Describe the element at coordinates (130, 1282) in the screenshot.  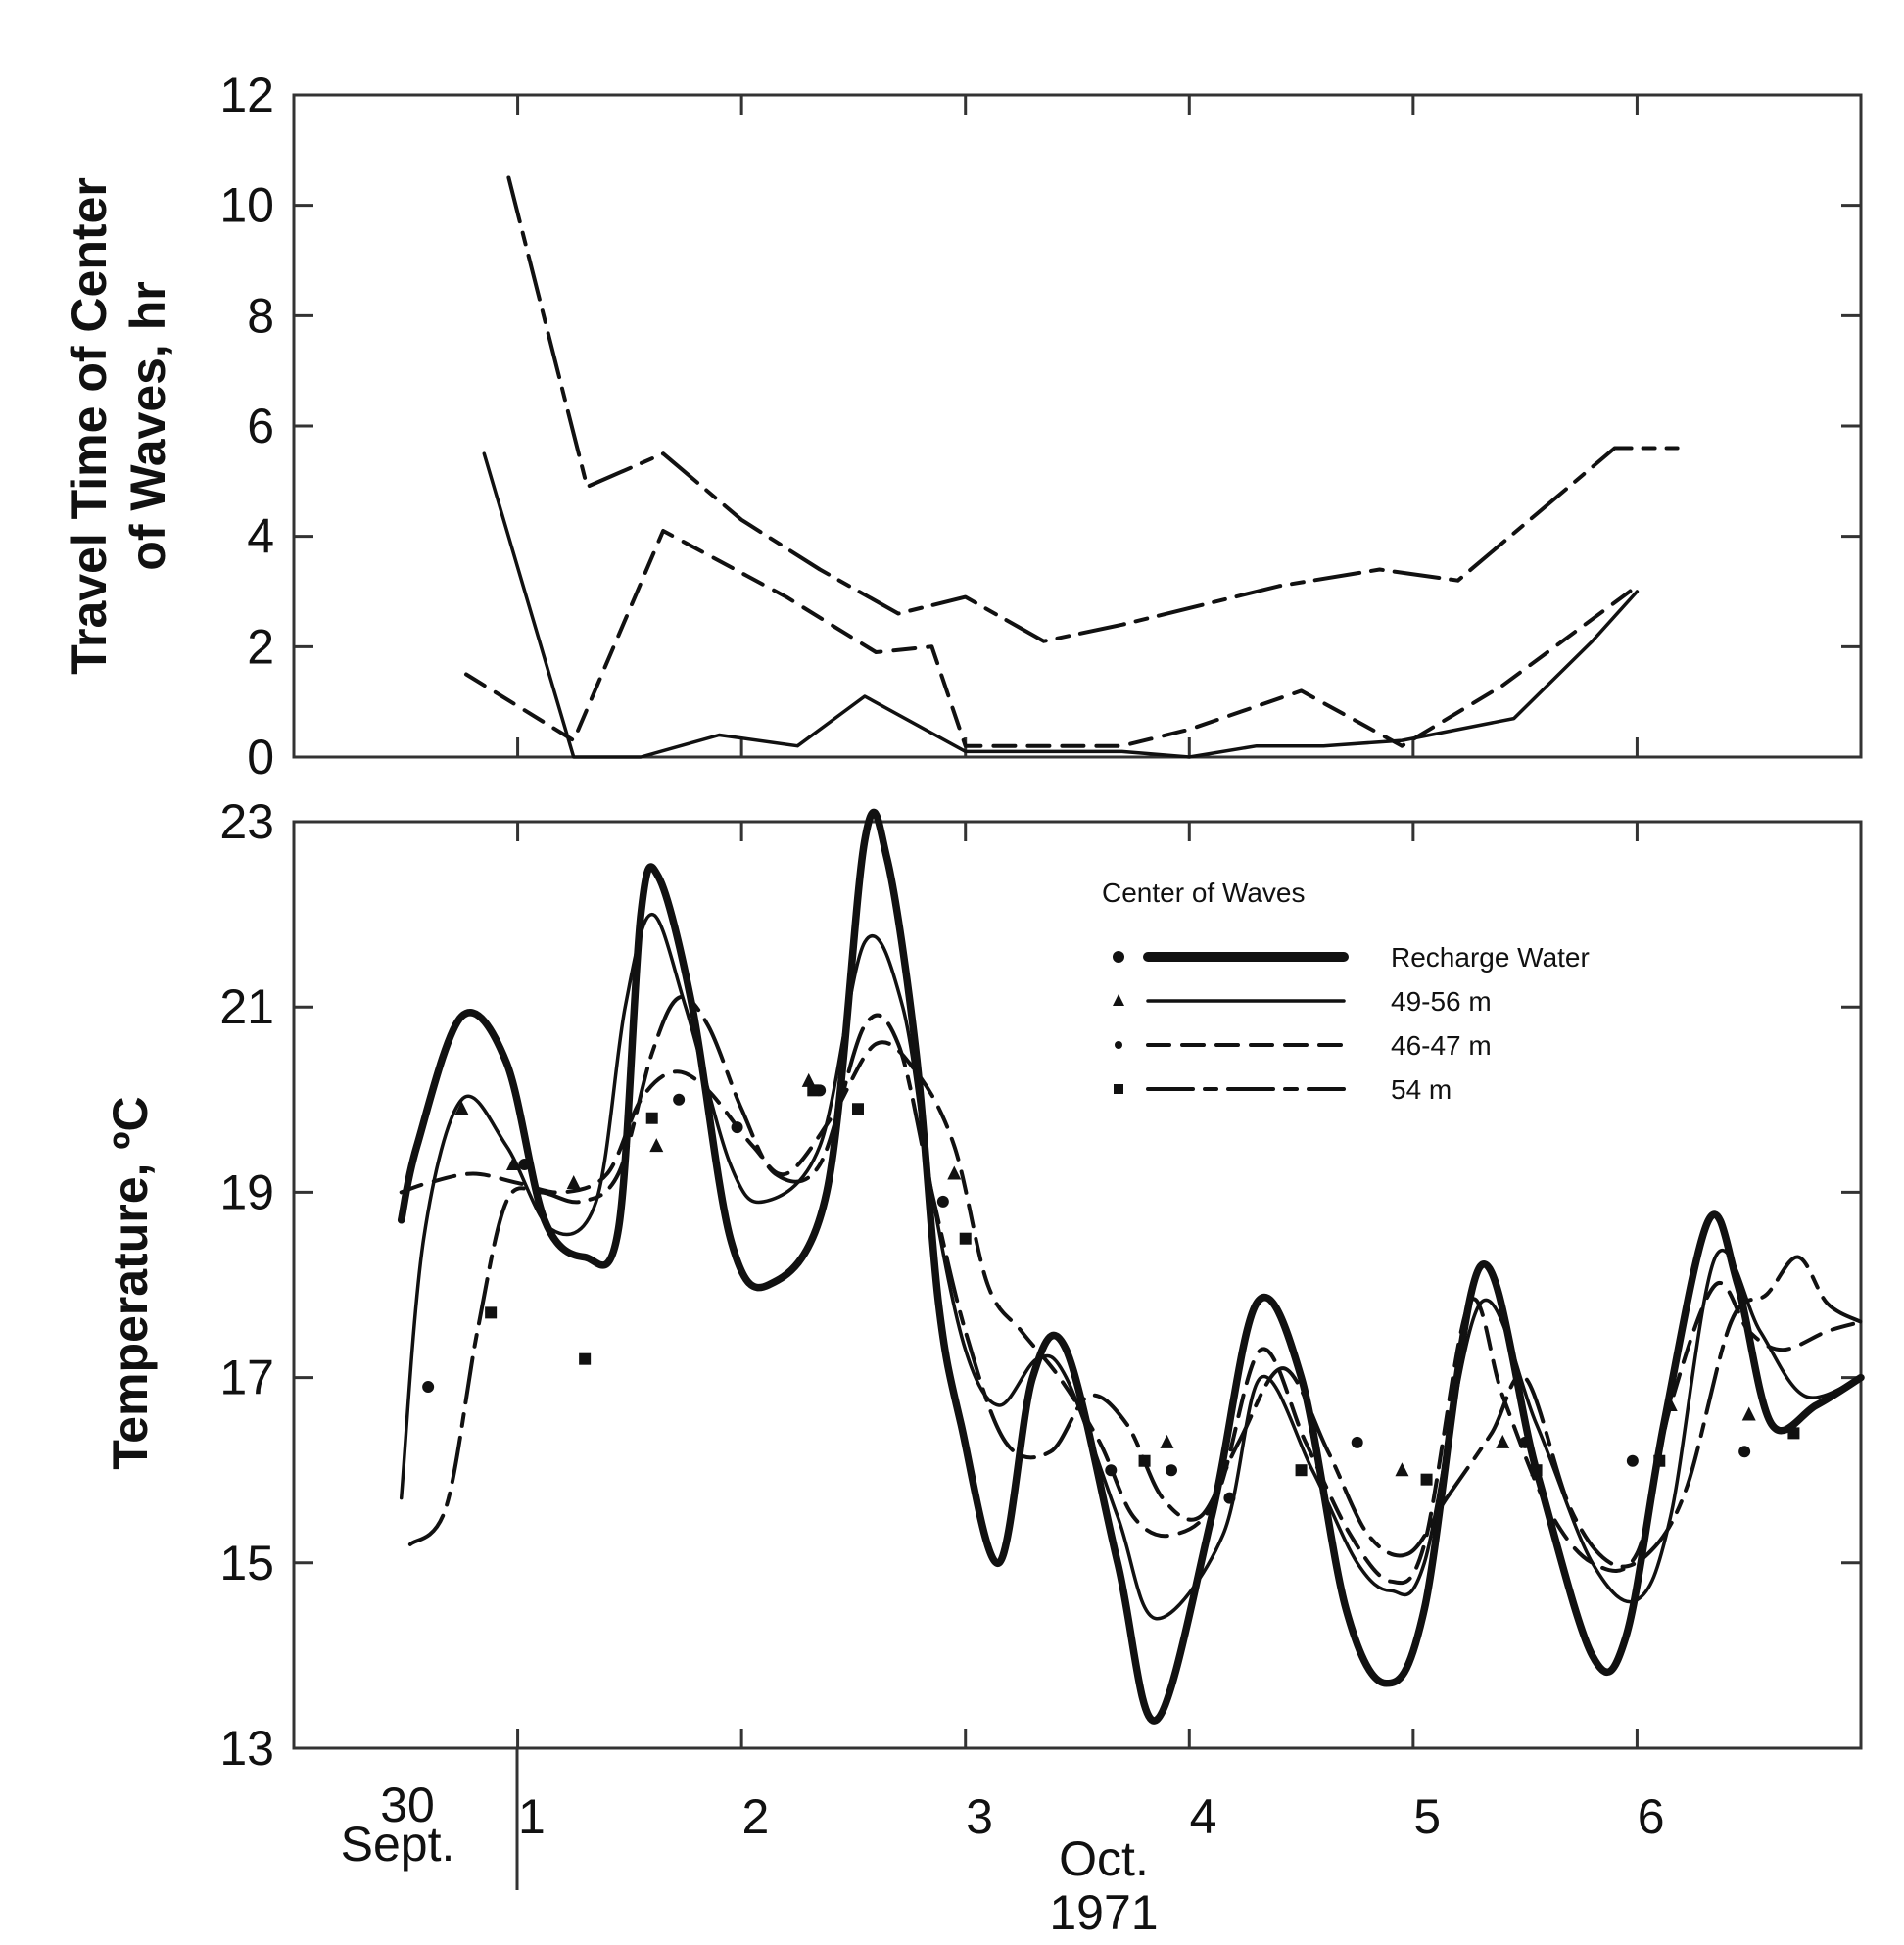
I see `temperature-y-axis-title: Temperature, ºC` at that location.